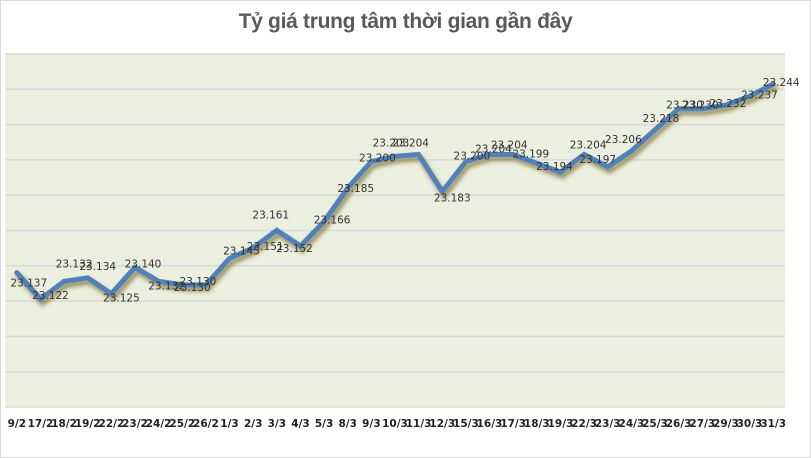 The height and width of the screenshot is (458, 811). I want to click on data-label: 23.218, so click(661, 119).